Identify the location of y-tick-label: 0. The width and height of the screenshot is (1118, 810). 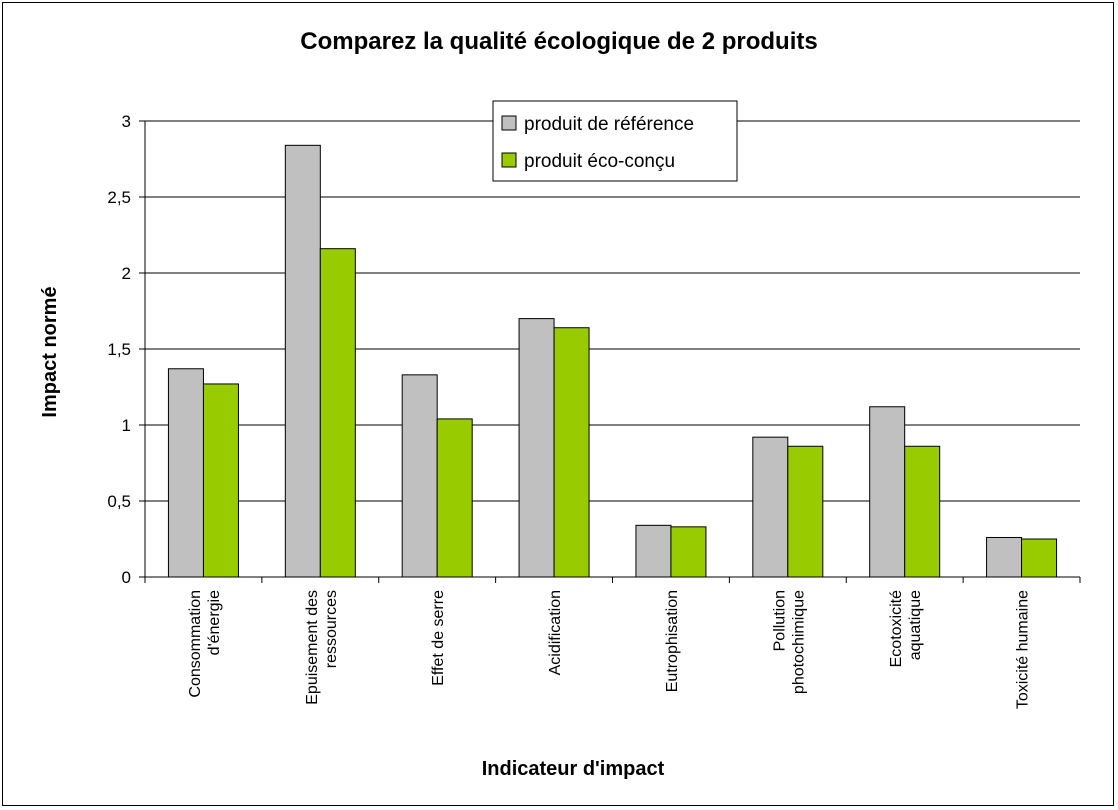
(126, 577).